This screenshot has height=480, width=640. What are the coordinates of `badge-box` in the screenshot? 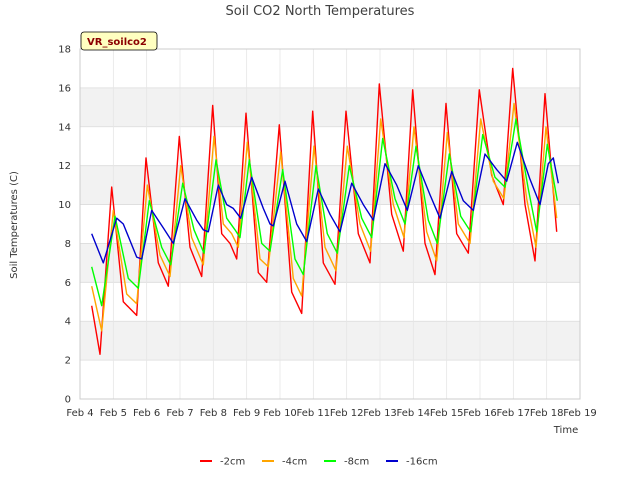 It's located at (119, 41).